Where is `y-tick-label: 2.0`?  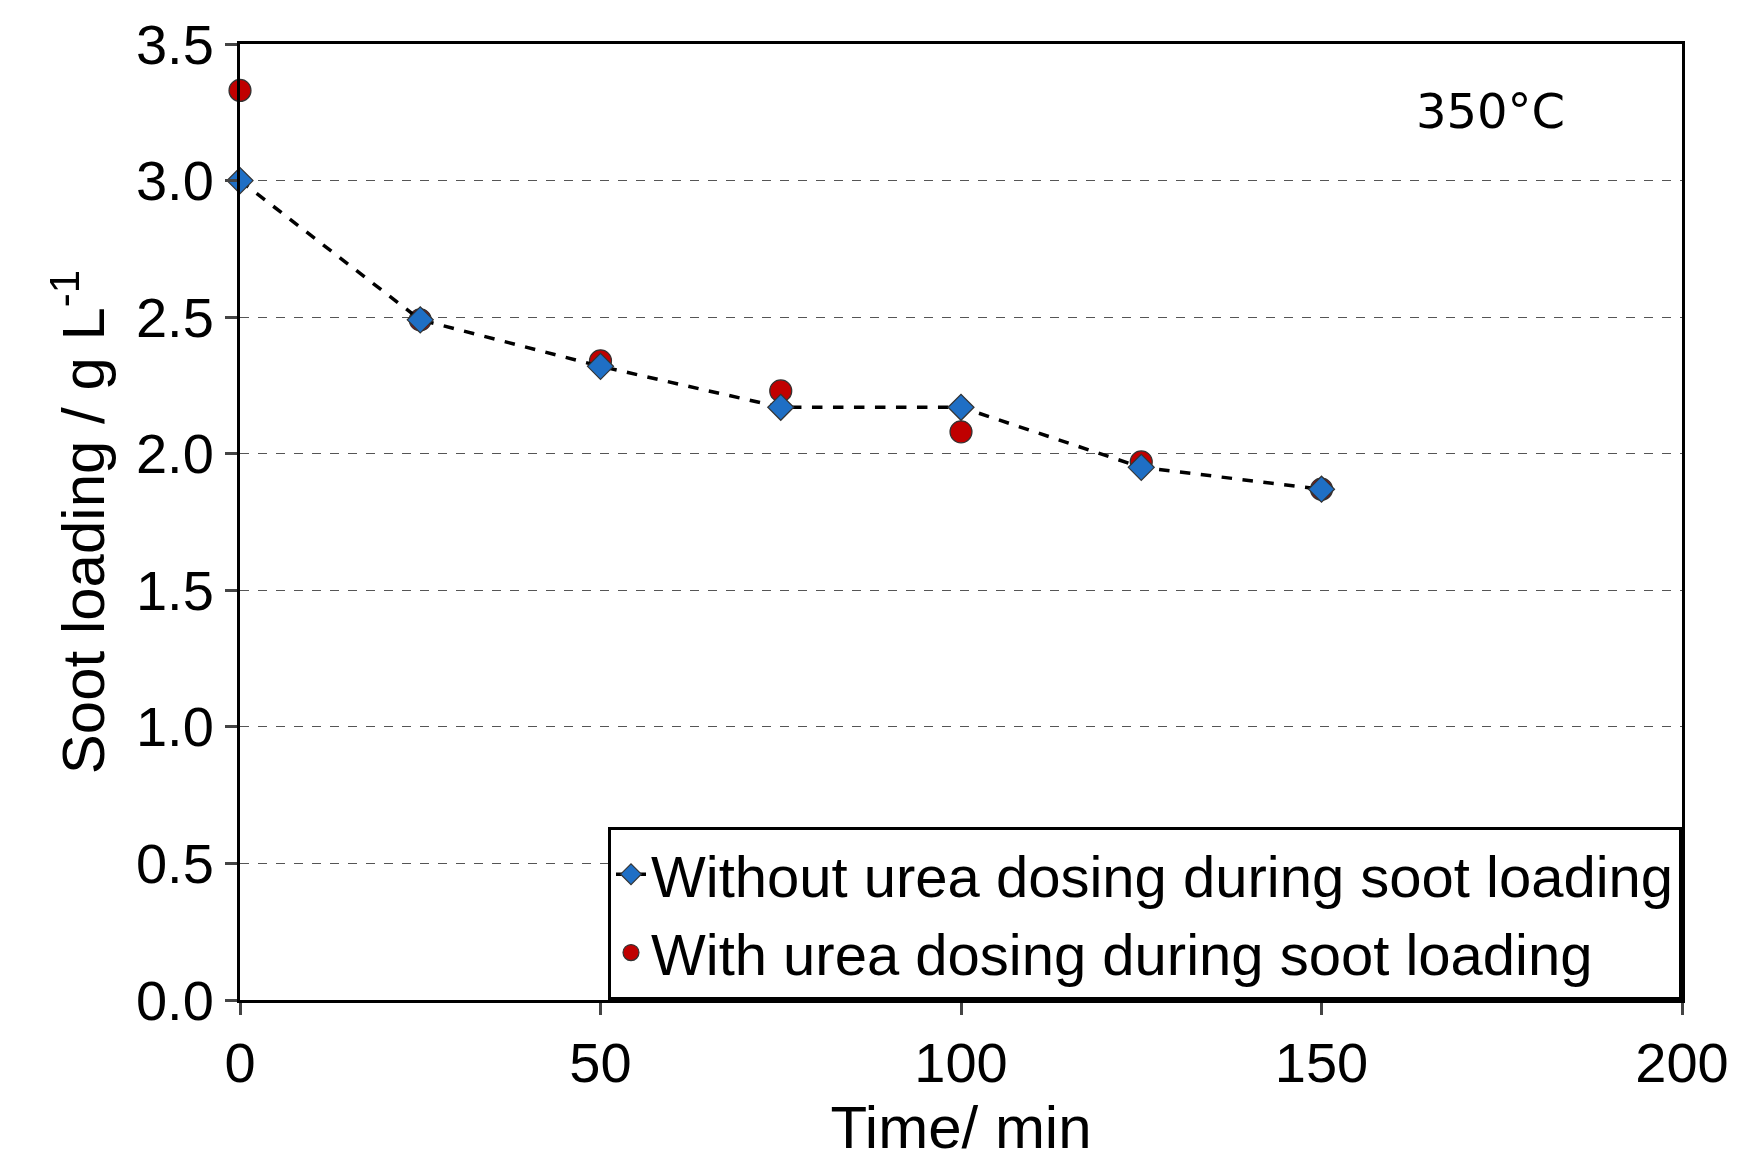
y-tick-label: 2.0 is located at coordinates (174, 454).